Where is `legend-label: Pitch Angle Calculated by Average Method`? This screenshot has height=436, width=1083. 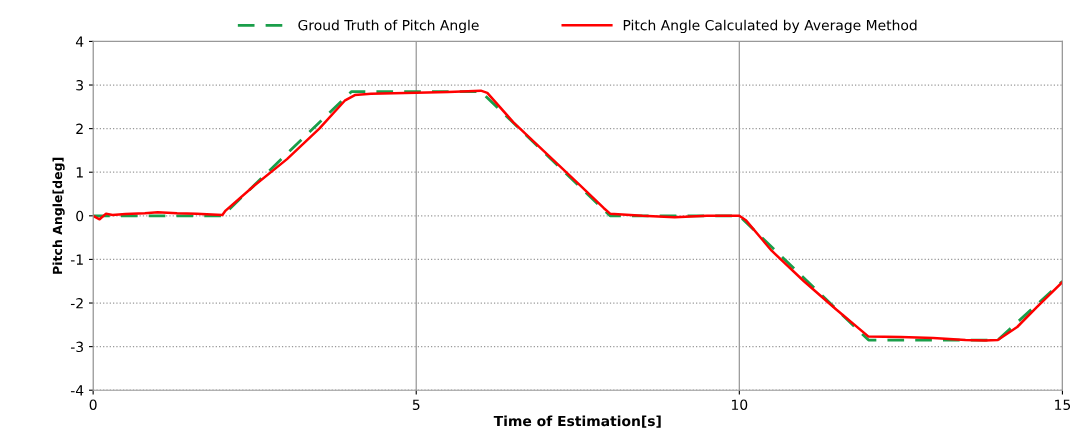
legend-label: Pitch Angle Calculated by Average Method is located at coordinates (770, 26).